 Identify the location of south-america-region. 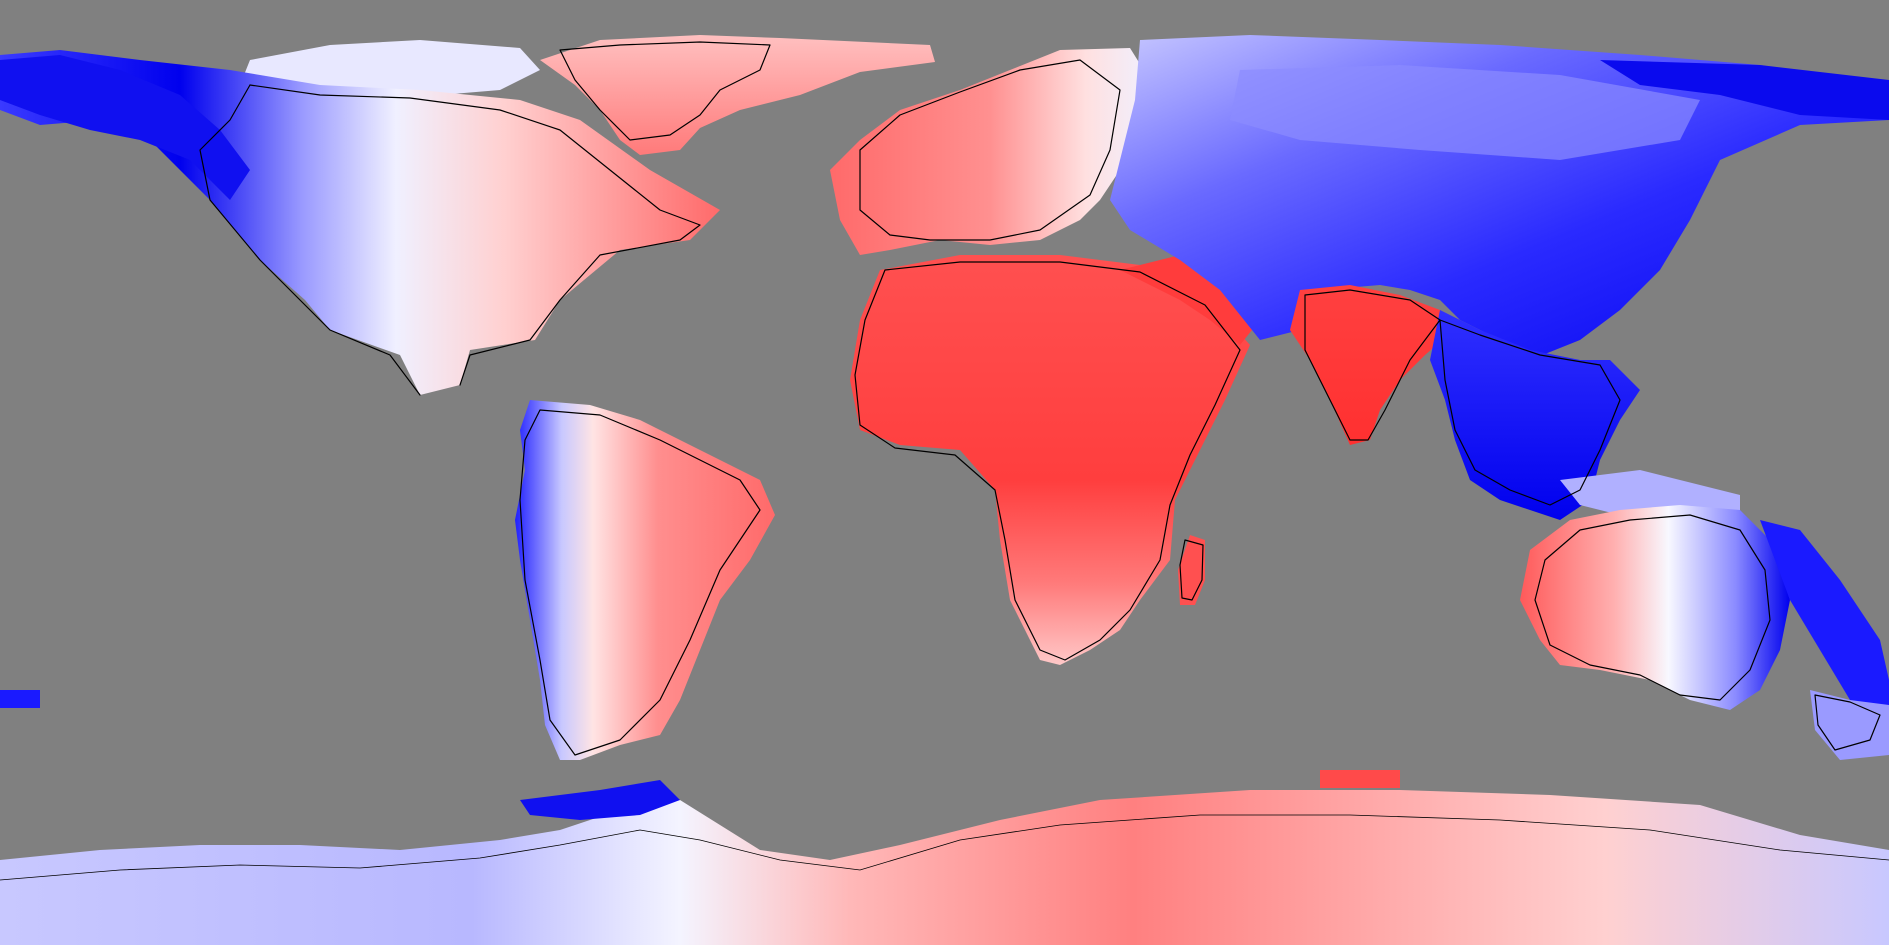
(645, 580).